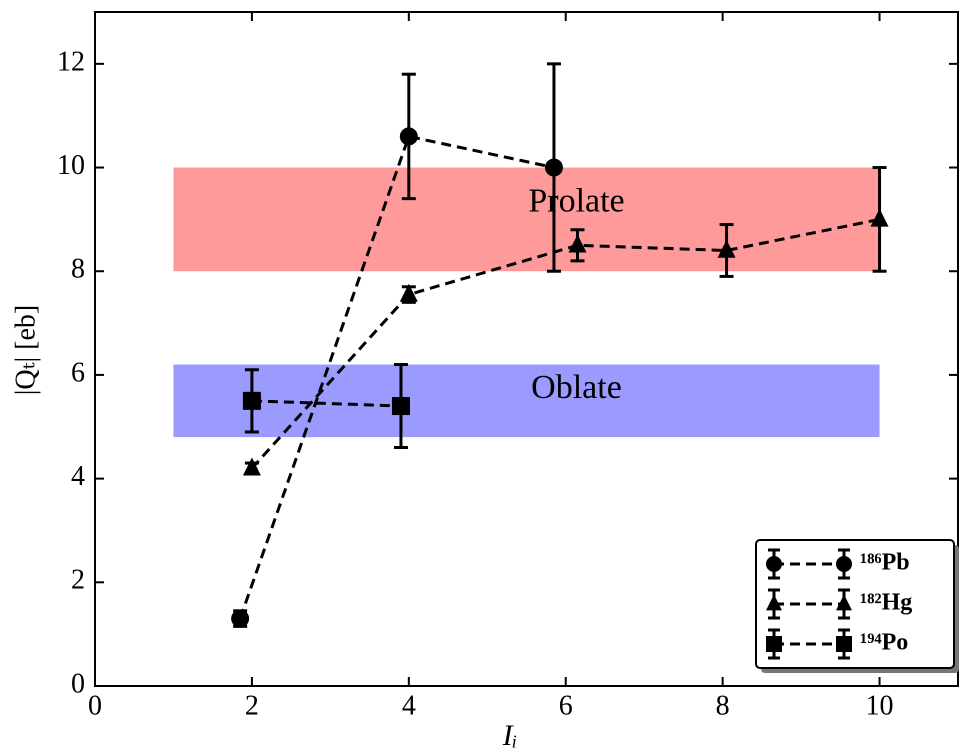 The image size is (960, 752). Describe the element at coordinates (885, 563) in the screenshot. I see `legend-label: ¹⁸⁶Pb` at that location.